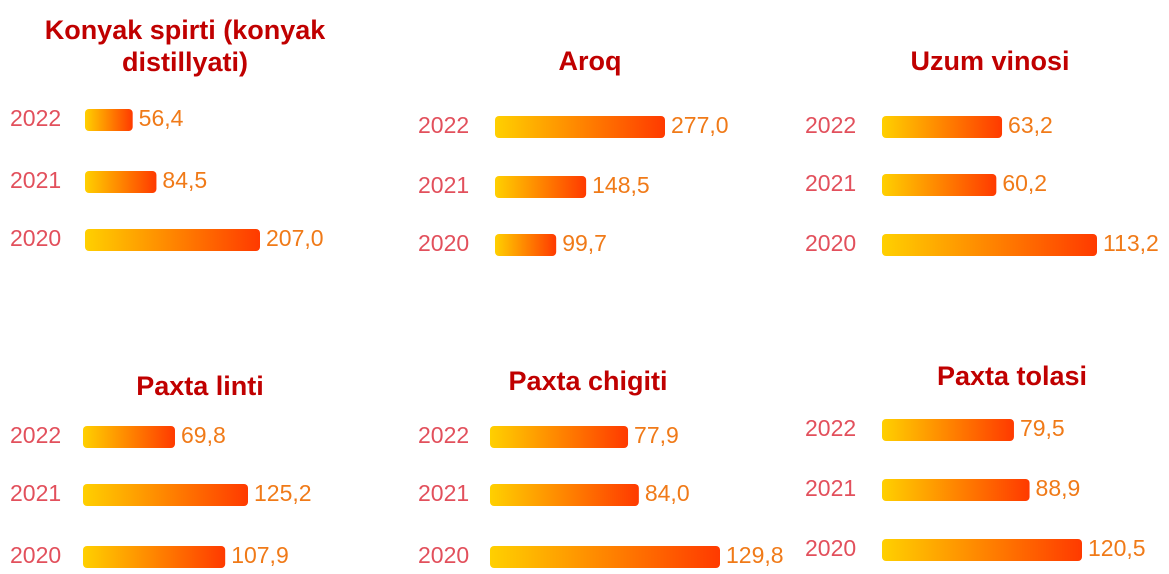  Describe the element at coordinates (588, 381) in the screenshot. I see `chart-title: Paxta chigiti` at that location.